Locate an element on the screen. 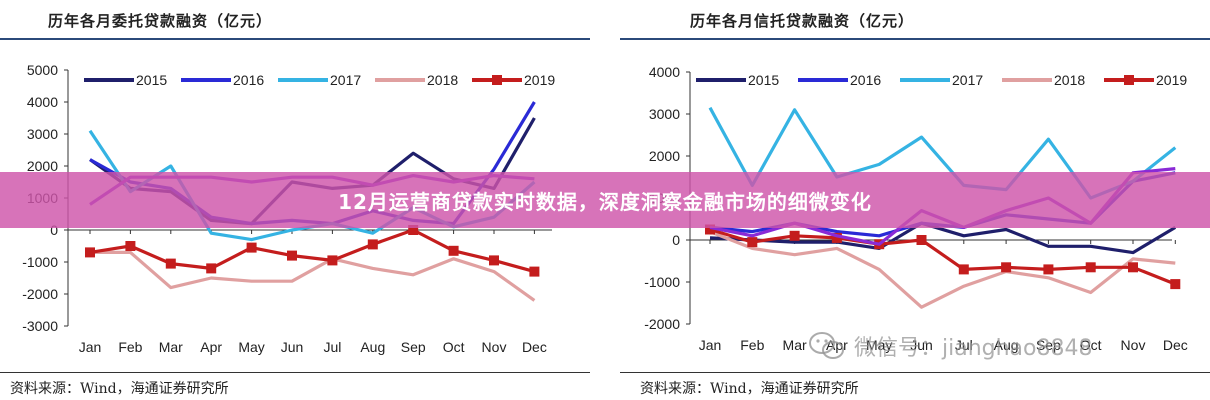  headline-text: 12月运营商贷款实时数据，深度洞察金融市场的细微变化 is located at coordinates (605, 201).